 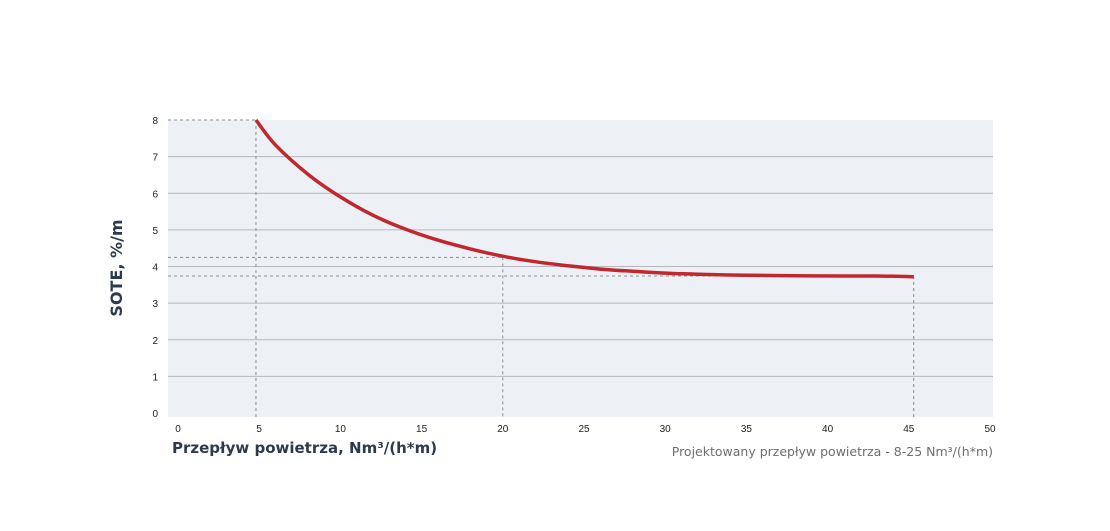 I want to click on y-tick-label: 6, so click(x=155, y=194).